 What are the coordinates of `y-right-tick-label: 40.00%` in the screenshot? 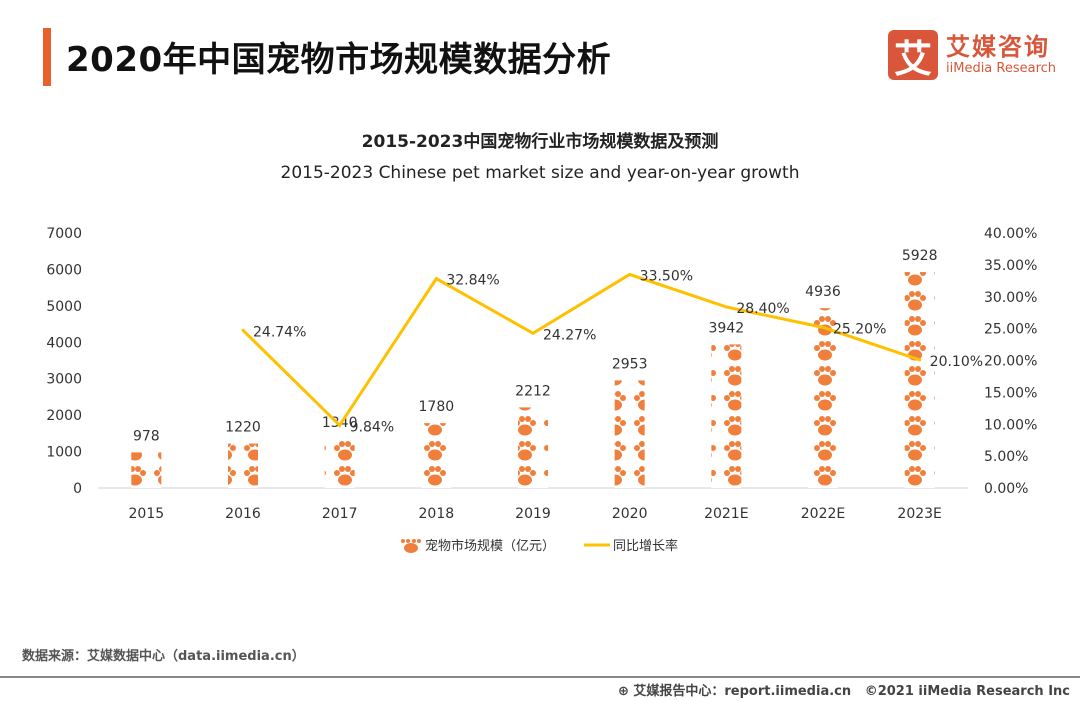 It's located at (1010, 234).